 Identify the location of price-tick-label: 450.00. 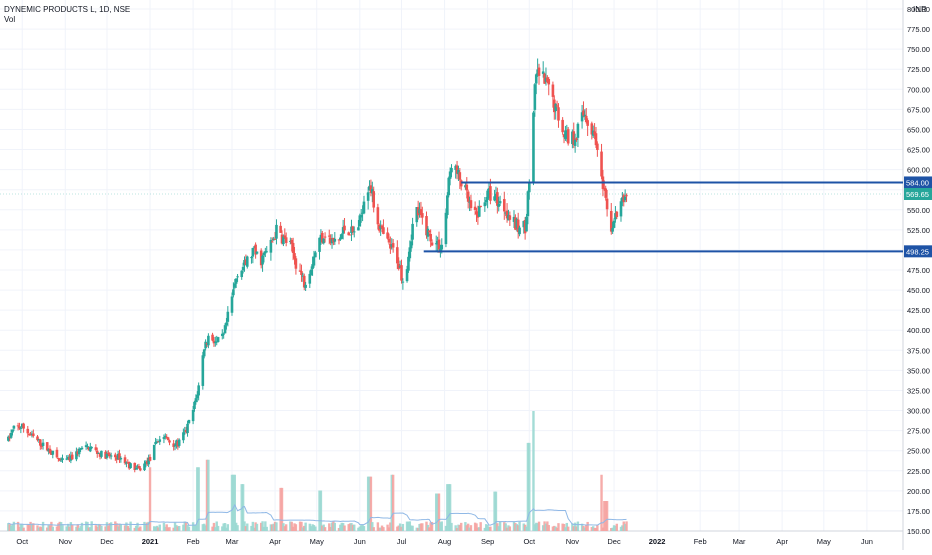
(918, 290).